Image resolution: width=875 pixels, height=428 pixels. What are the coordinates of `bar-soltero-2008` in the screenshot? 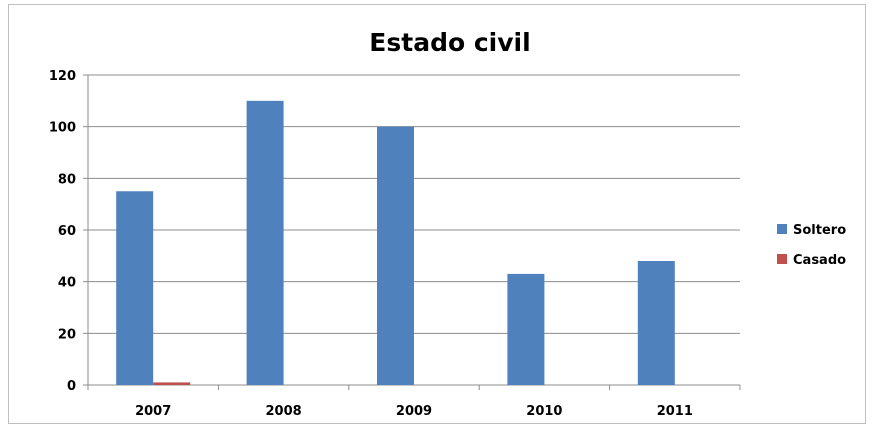 It's located at (265, 242).